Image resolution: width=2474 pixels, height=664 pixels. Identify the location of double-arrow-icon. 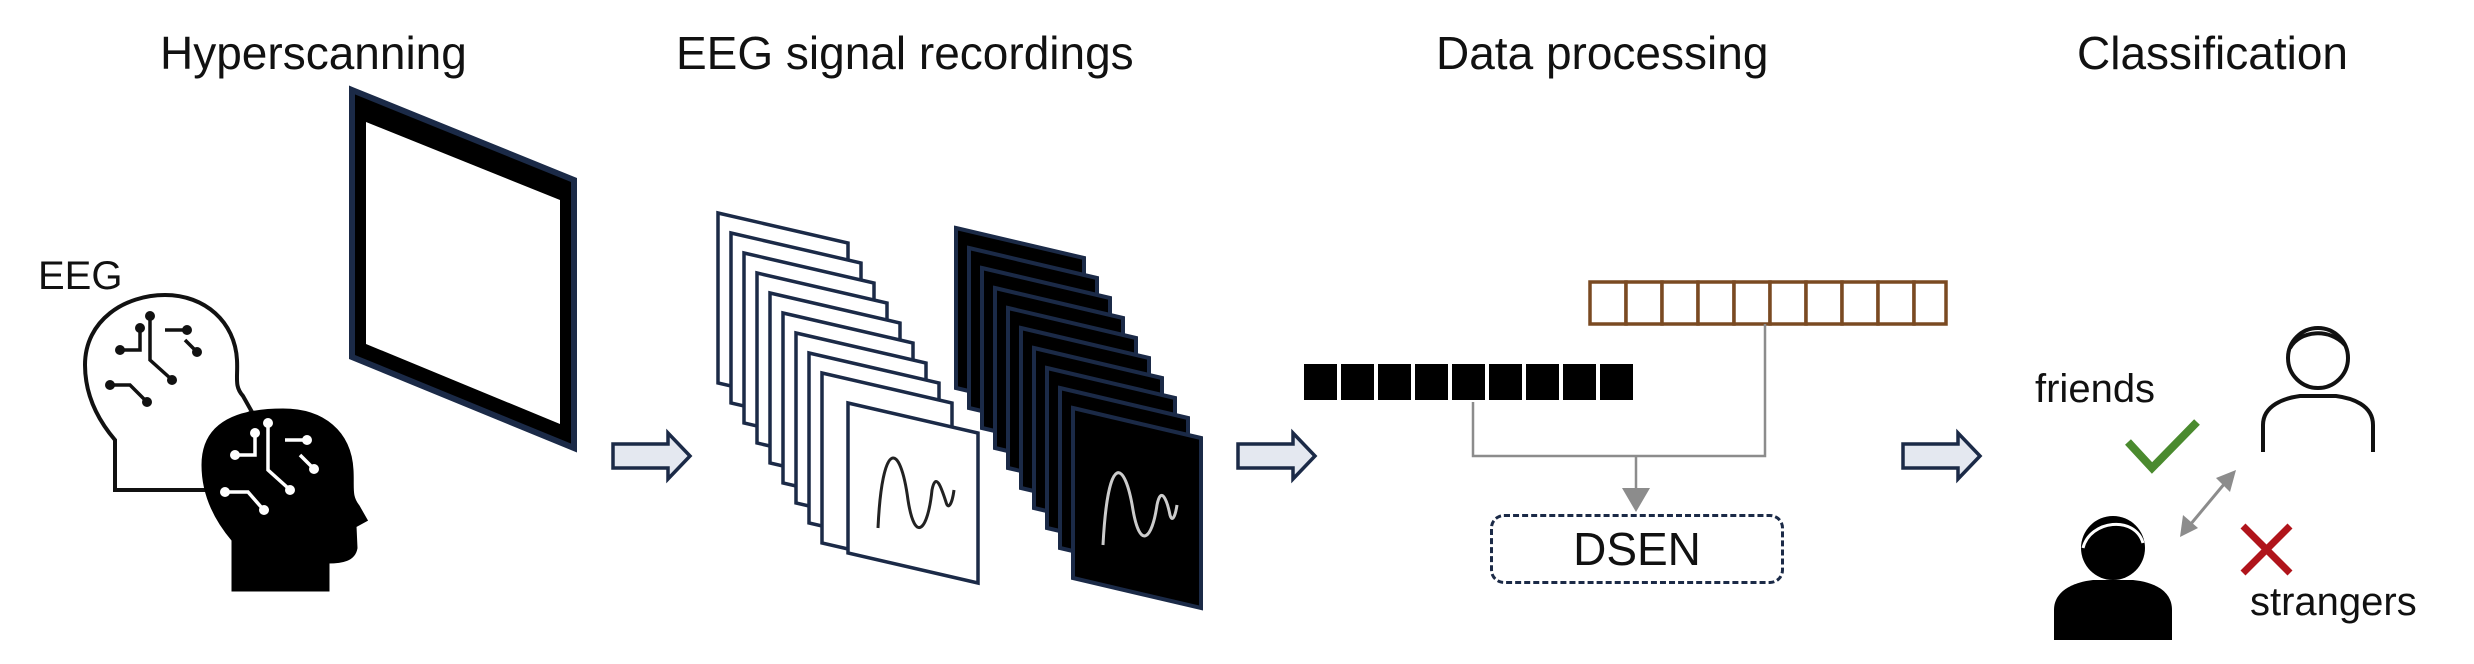
(2208, 503).